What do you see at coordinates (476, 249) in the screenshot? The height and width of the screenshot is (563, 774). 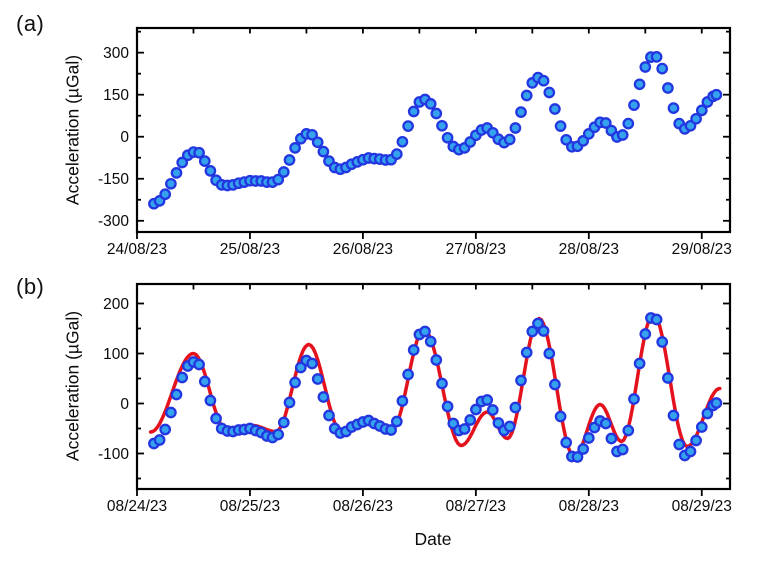 I see `x-tick-label: 27/08/23` at bounding box center [476, 249].